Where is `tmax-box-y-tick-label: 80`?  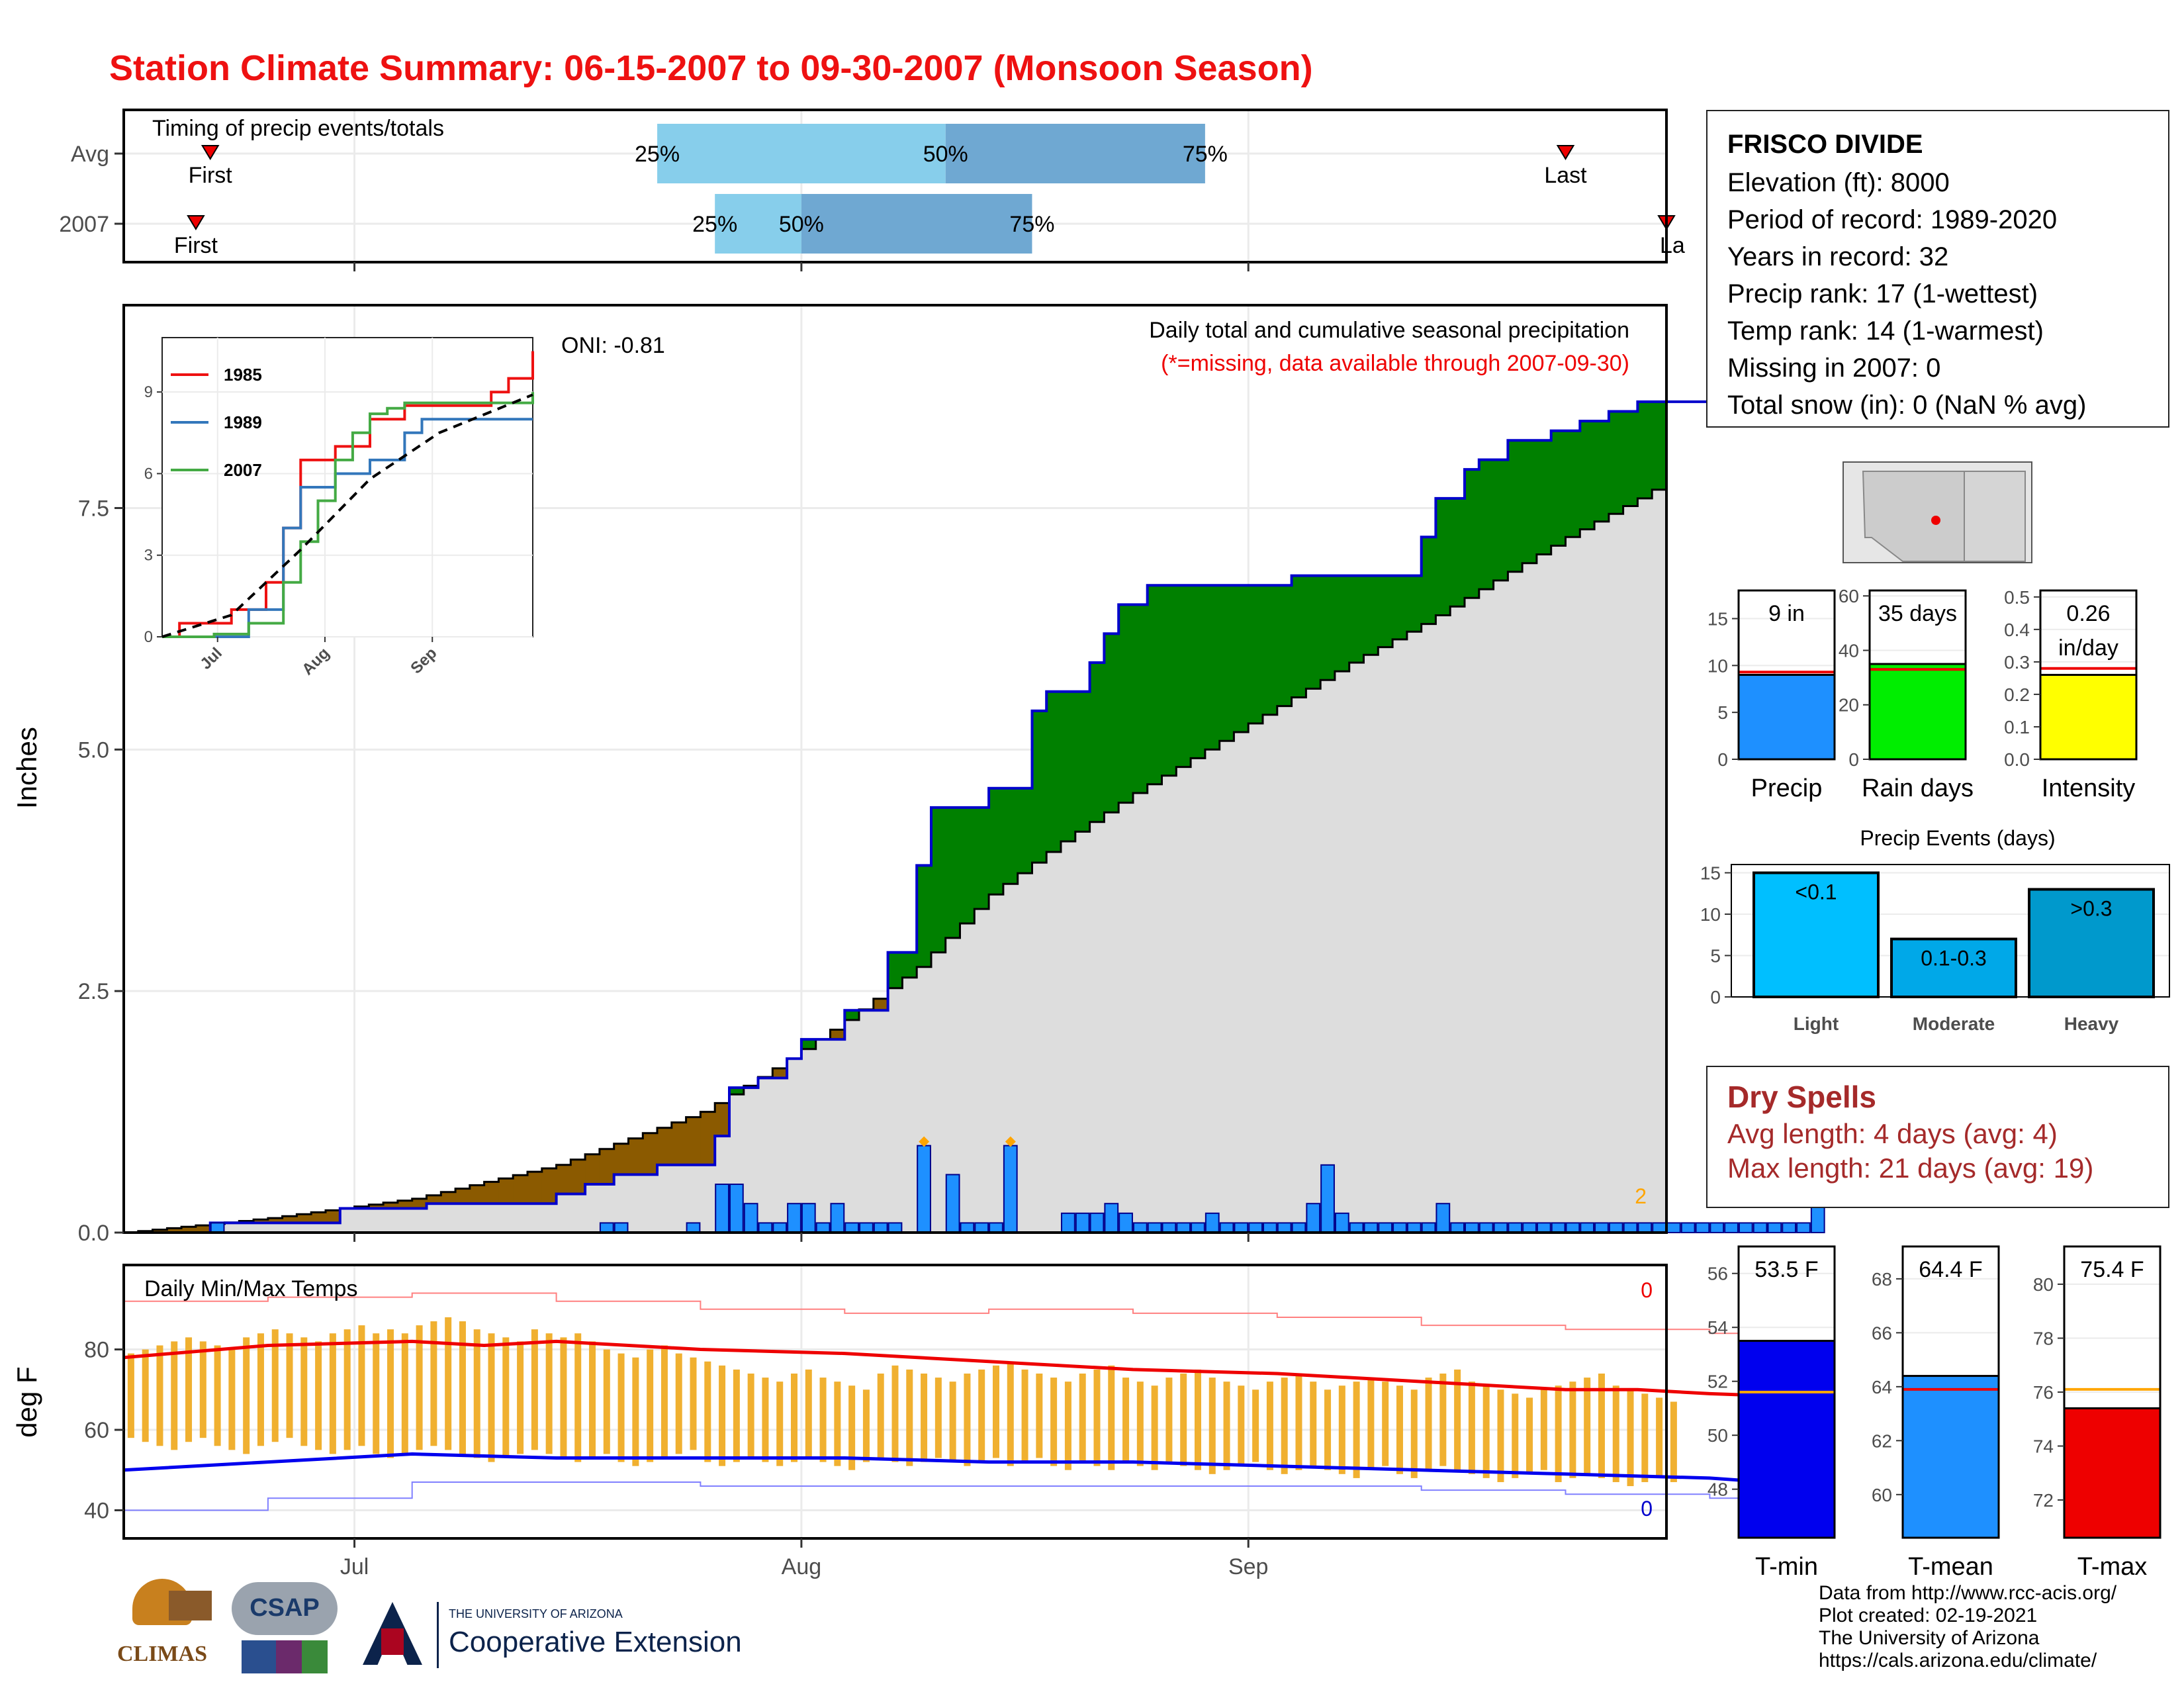 tmax-box-y-tick-label: 80 is located at coordinates (2043, 1284).